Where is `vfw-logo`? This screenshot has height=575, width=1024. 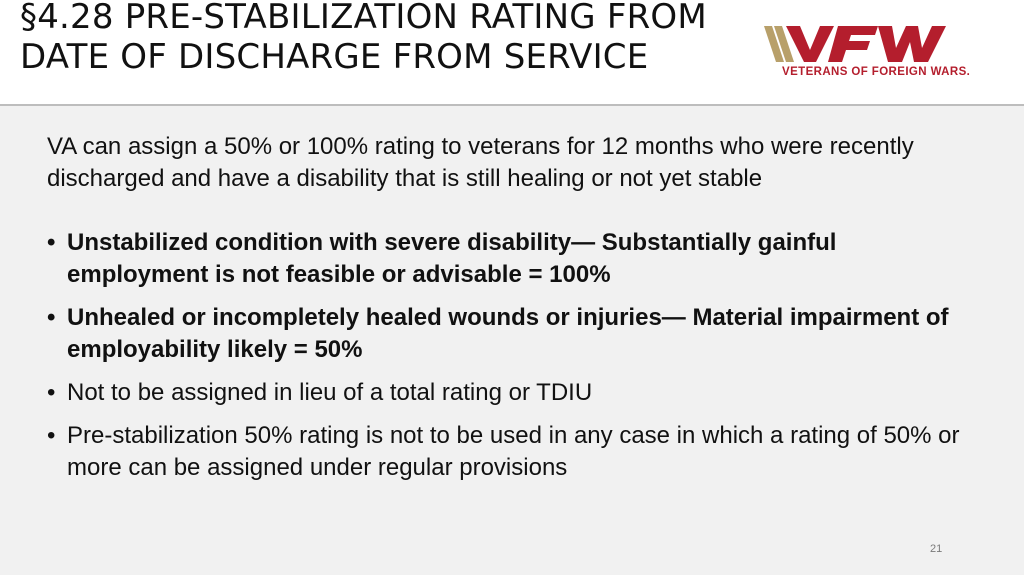 vfw-logo is located at coordinates (855, 44).